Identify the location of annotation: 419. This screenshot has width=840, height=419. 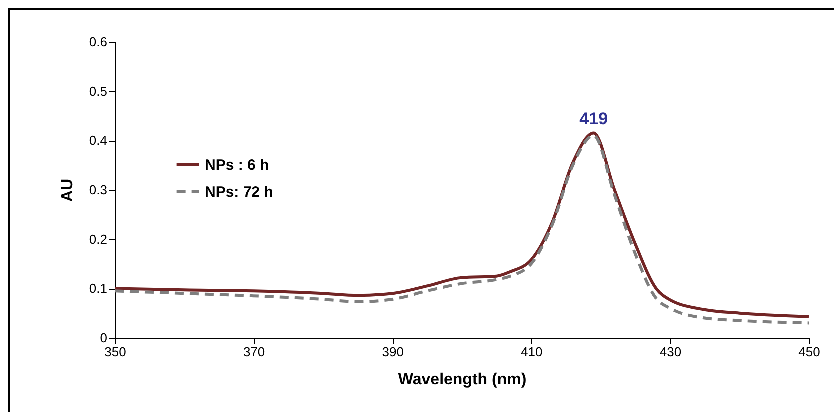
(594, 118).